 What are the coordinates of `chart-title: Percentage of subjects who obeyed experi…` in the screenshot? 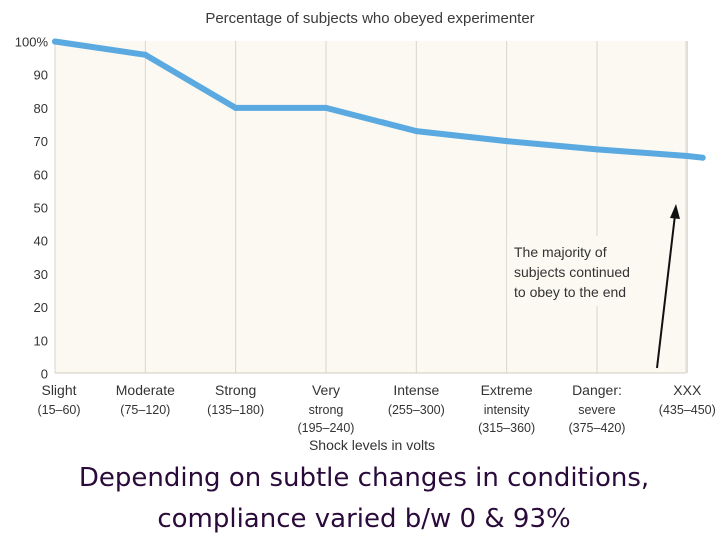 It's located at (369, 18).